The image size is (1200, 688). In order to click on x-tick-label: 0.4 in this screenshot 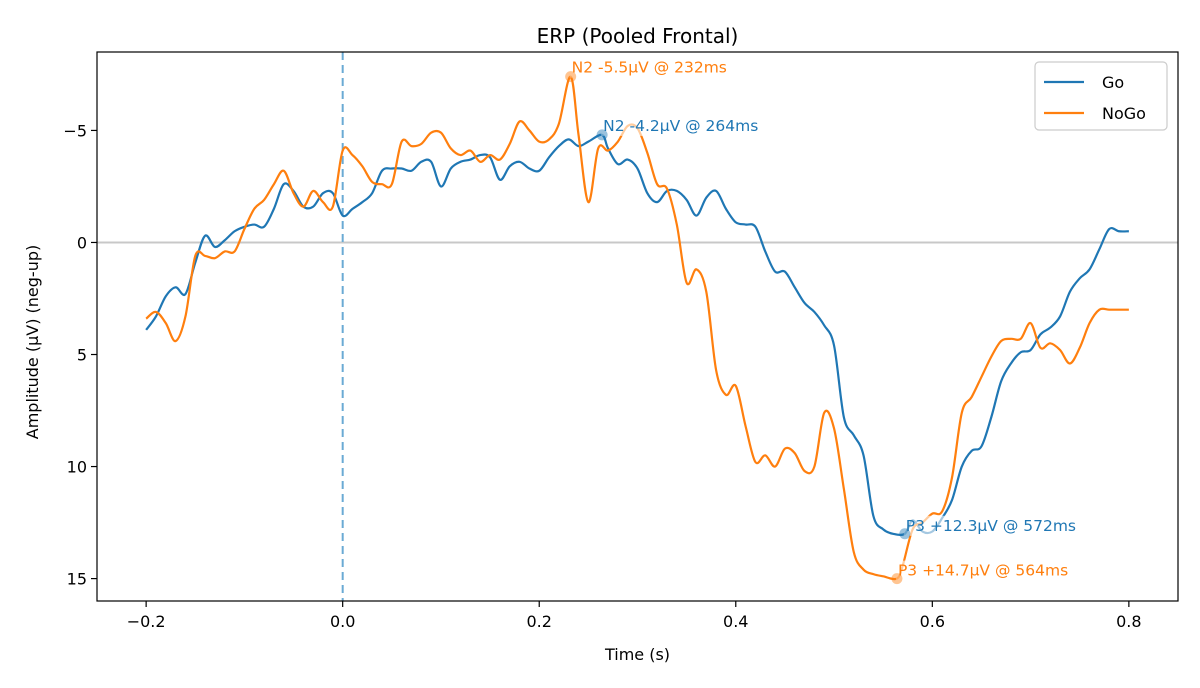, I will do `click(735, 621)`.